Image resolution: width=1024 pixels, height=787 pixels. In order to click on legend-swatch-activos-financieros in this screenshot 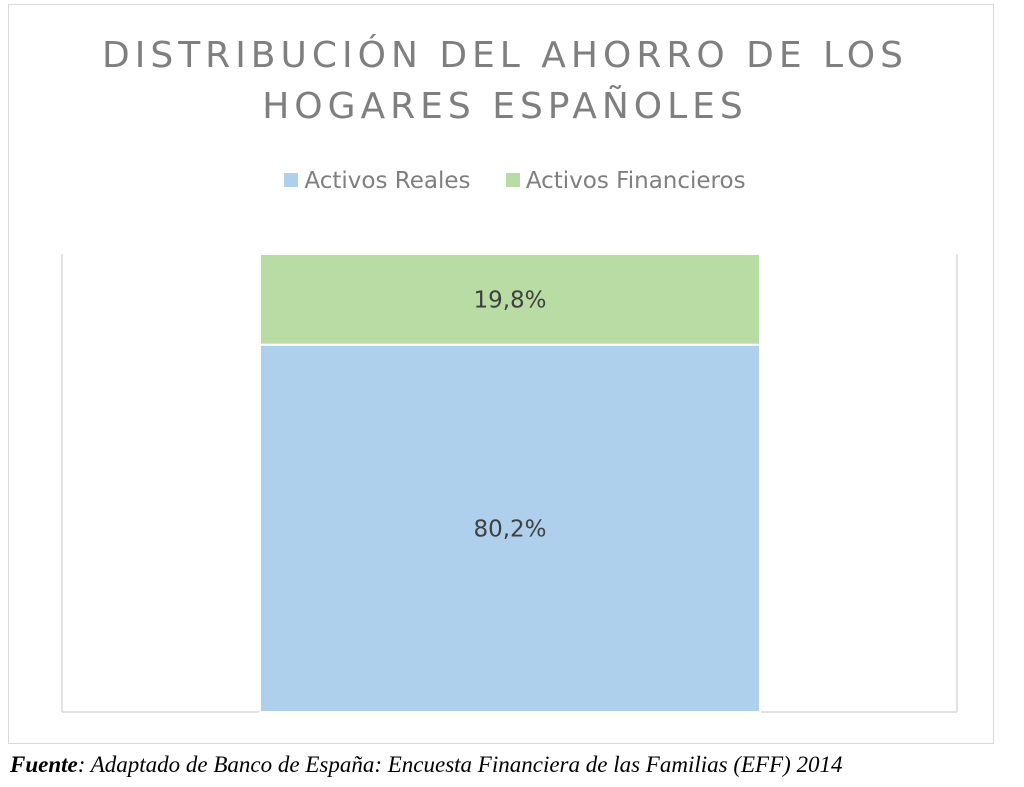, I will do `click(512, 180)`.